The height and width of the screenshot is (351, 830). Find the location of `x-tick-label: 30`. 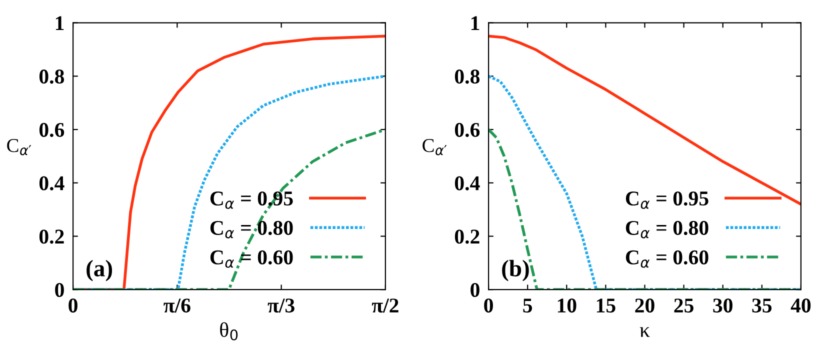

x-tick-label: 30 is located at coordinates (722, 305).